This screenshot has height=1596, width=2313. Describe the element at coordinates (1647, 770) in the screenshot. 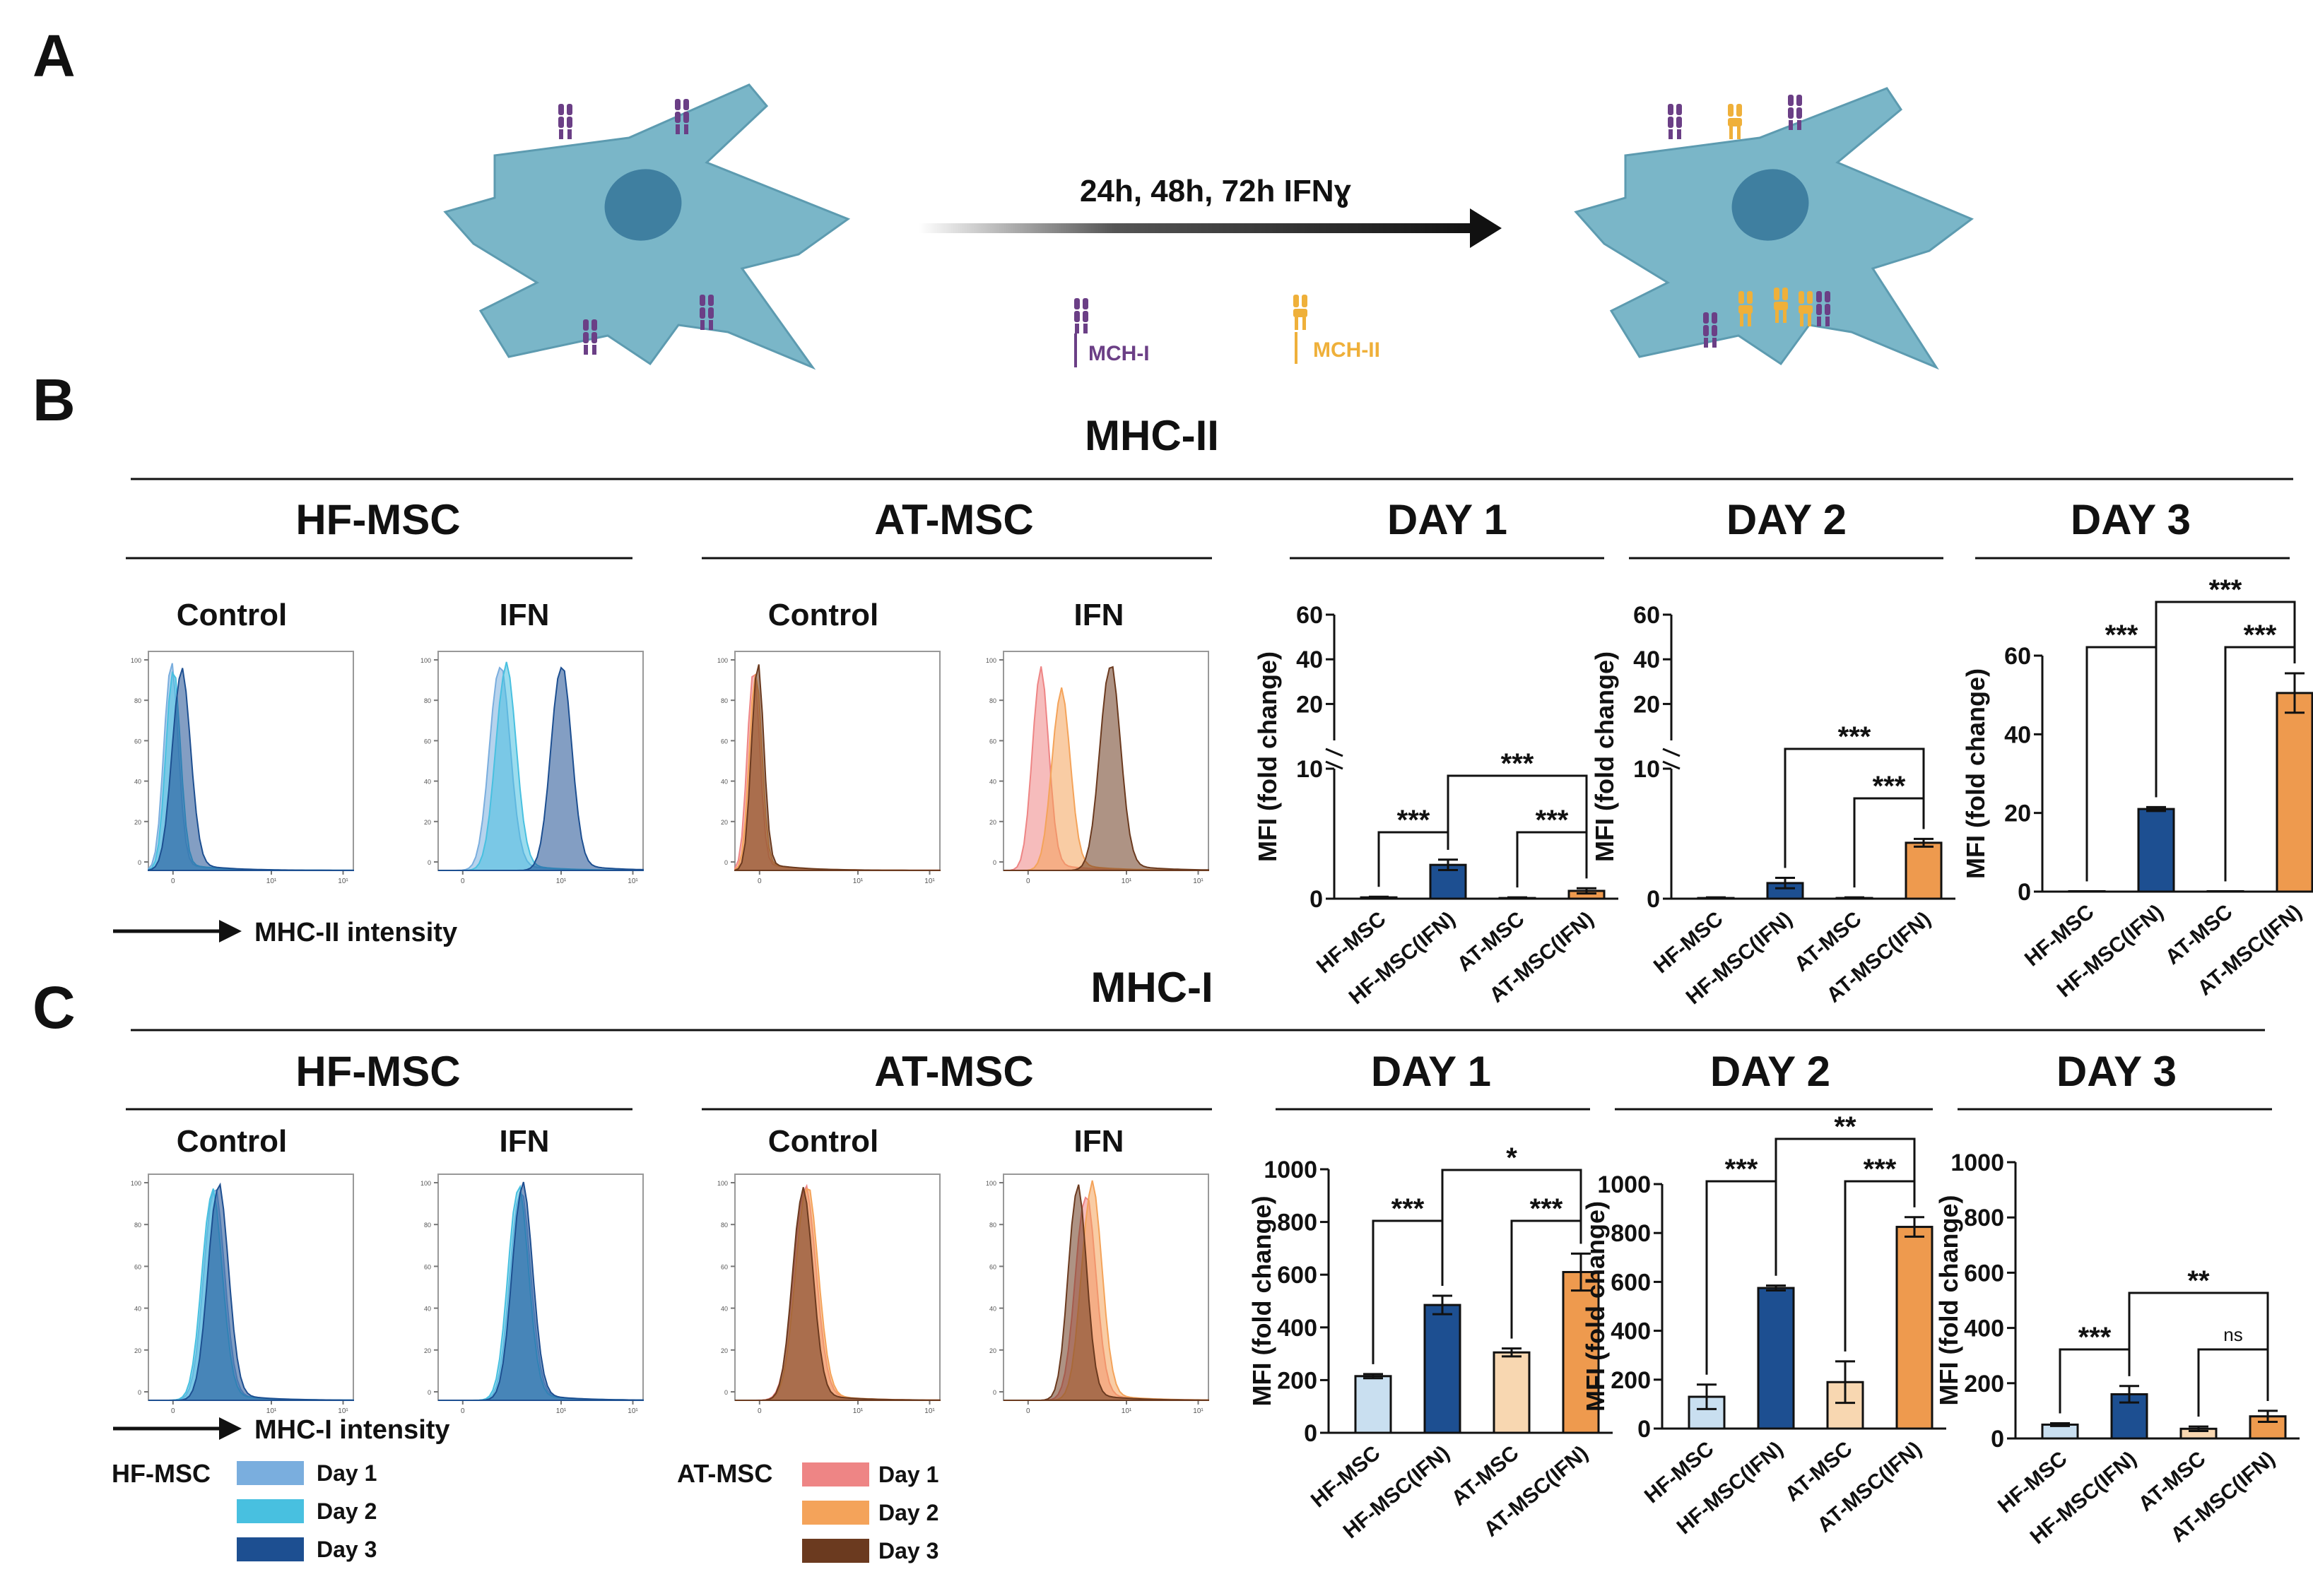

I see `y-tick-label: 10` at that location.